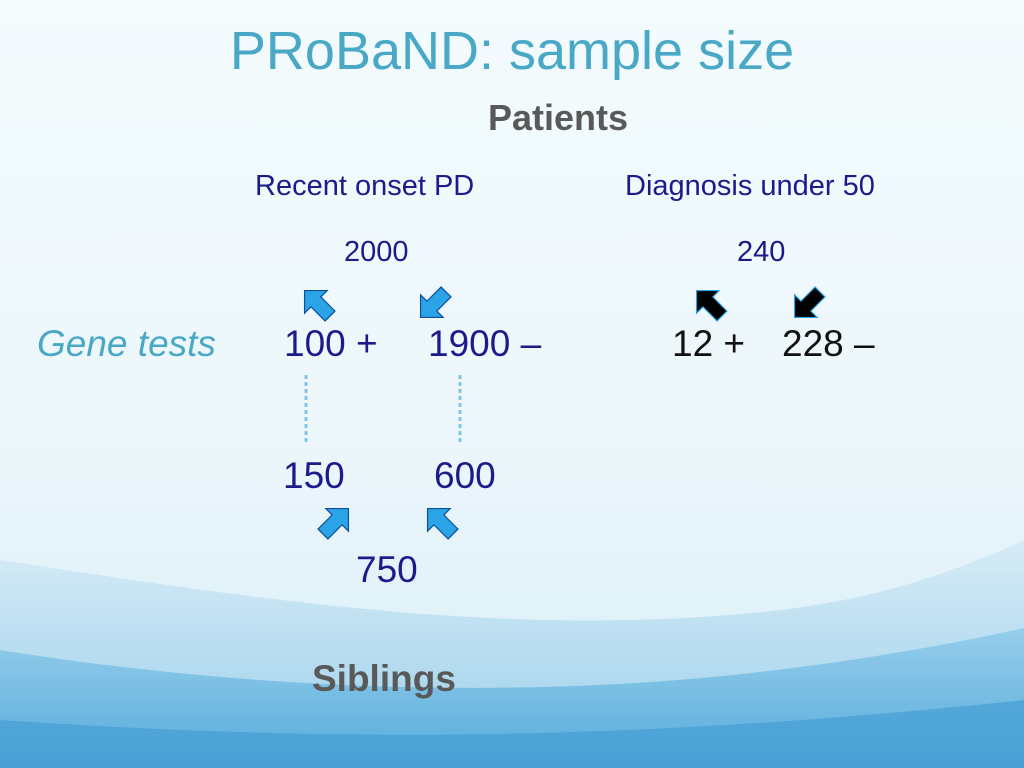  What do you see at coordinates (465, 475) in the screenshot?
I see `siblings-negative-group: 600` at bounding box center [465, 475].